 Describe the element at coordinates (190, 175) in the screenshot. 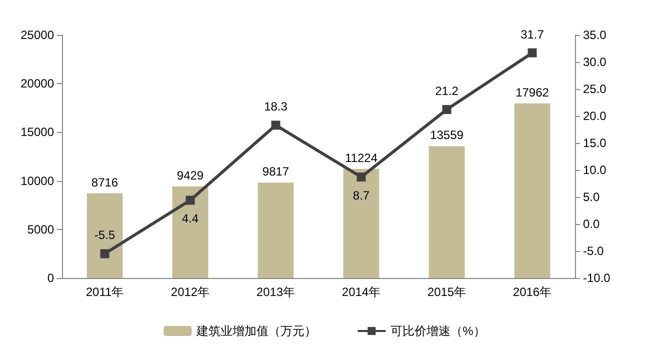

I see `data-label: 9429` at that location.